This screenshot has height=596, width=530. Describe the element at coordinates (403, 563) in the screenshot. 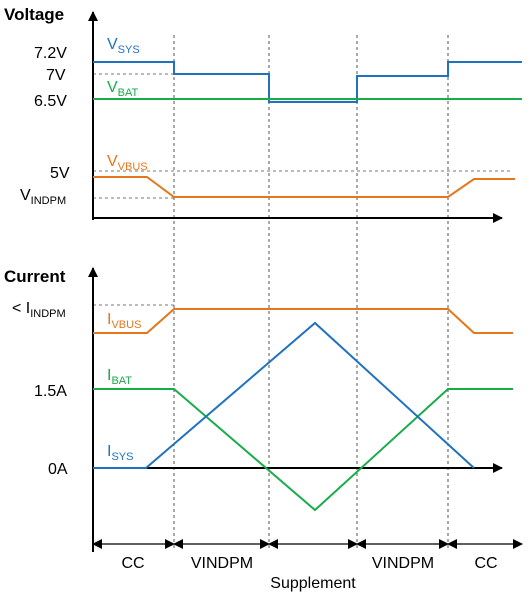

I see `mode-vindpm-2: VINDPM` at that location.